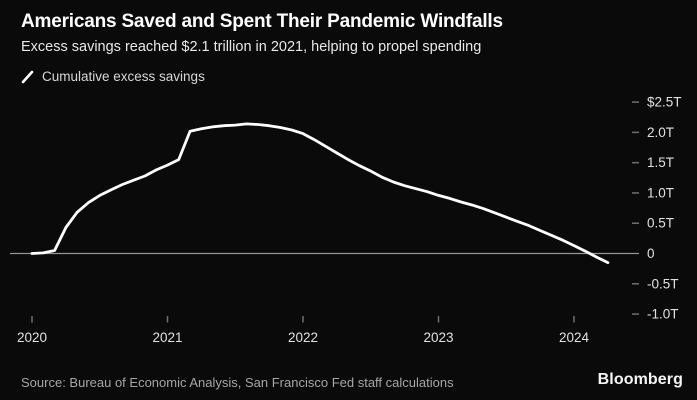  I want to click on y-axis-label: 1.5T, so click(660, 162).